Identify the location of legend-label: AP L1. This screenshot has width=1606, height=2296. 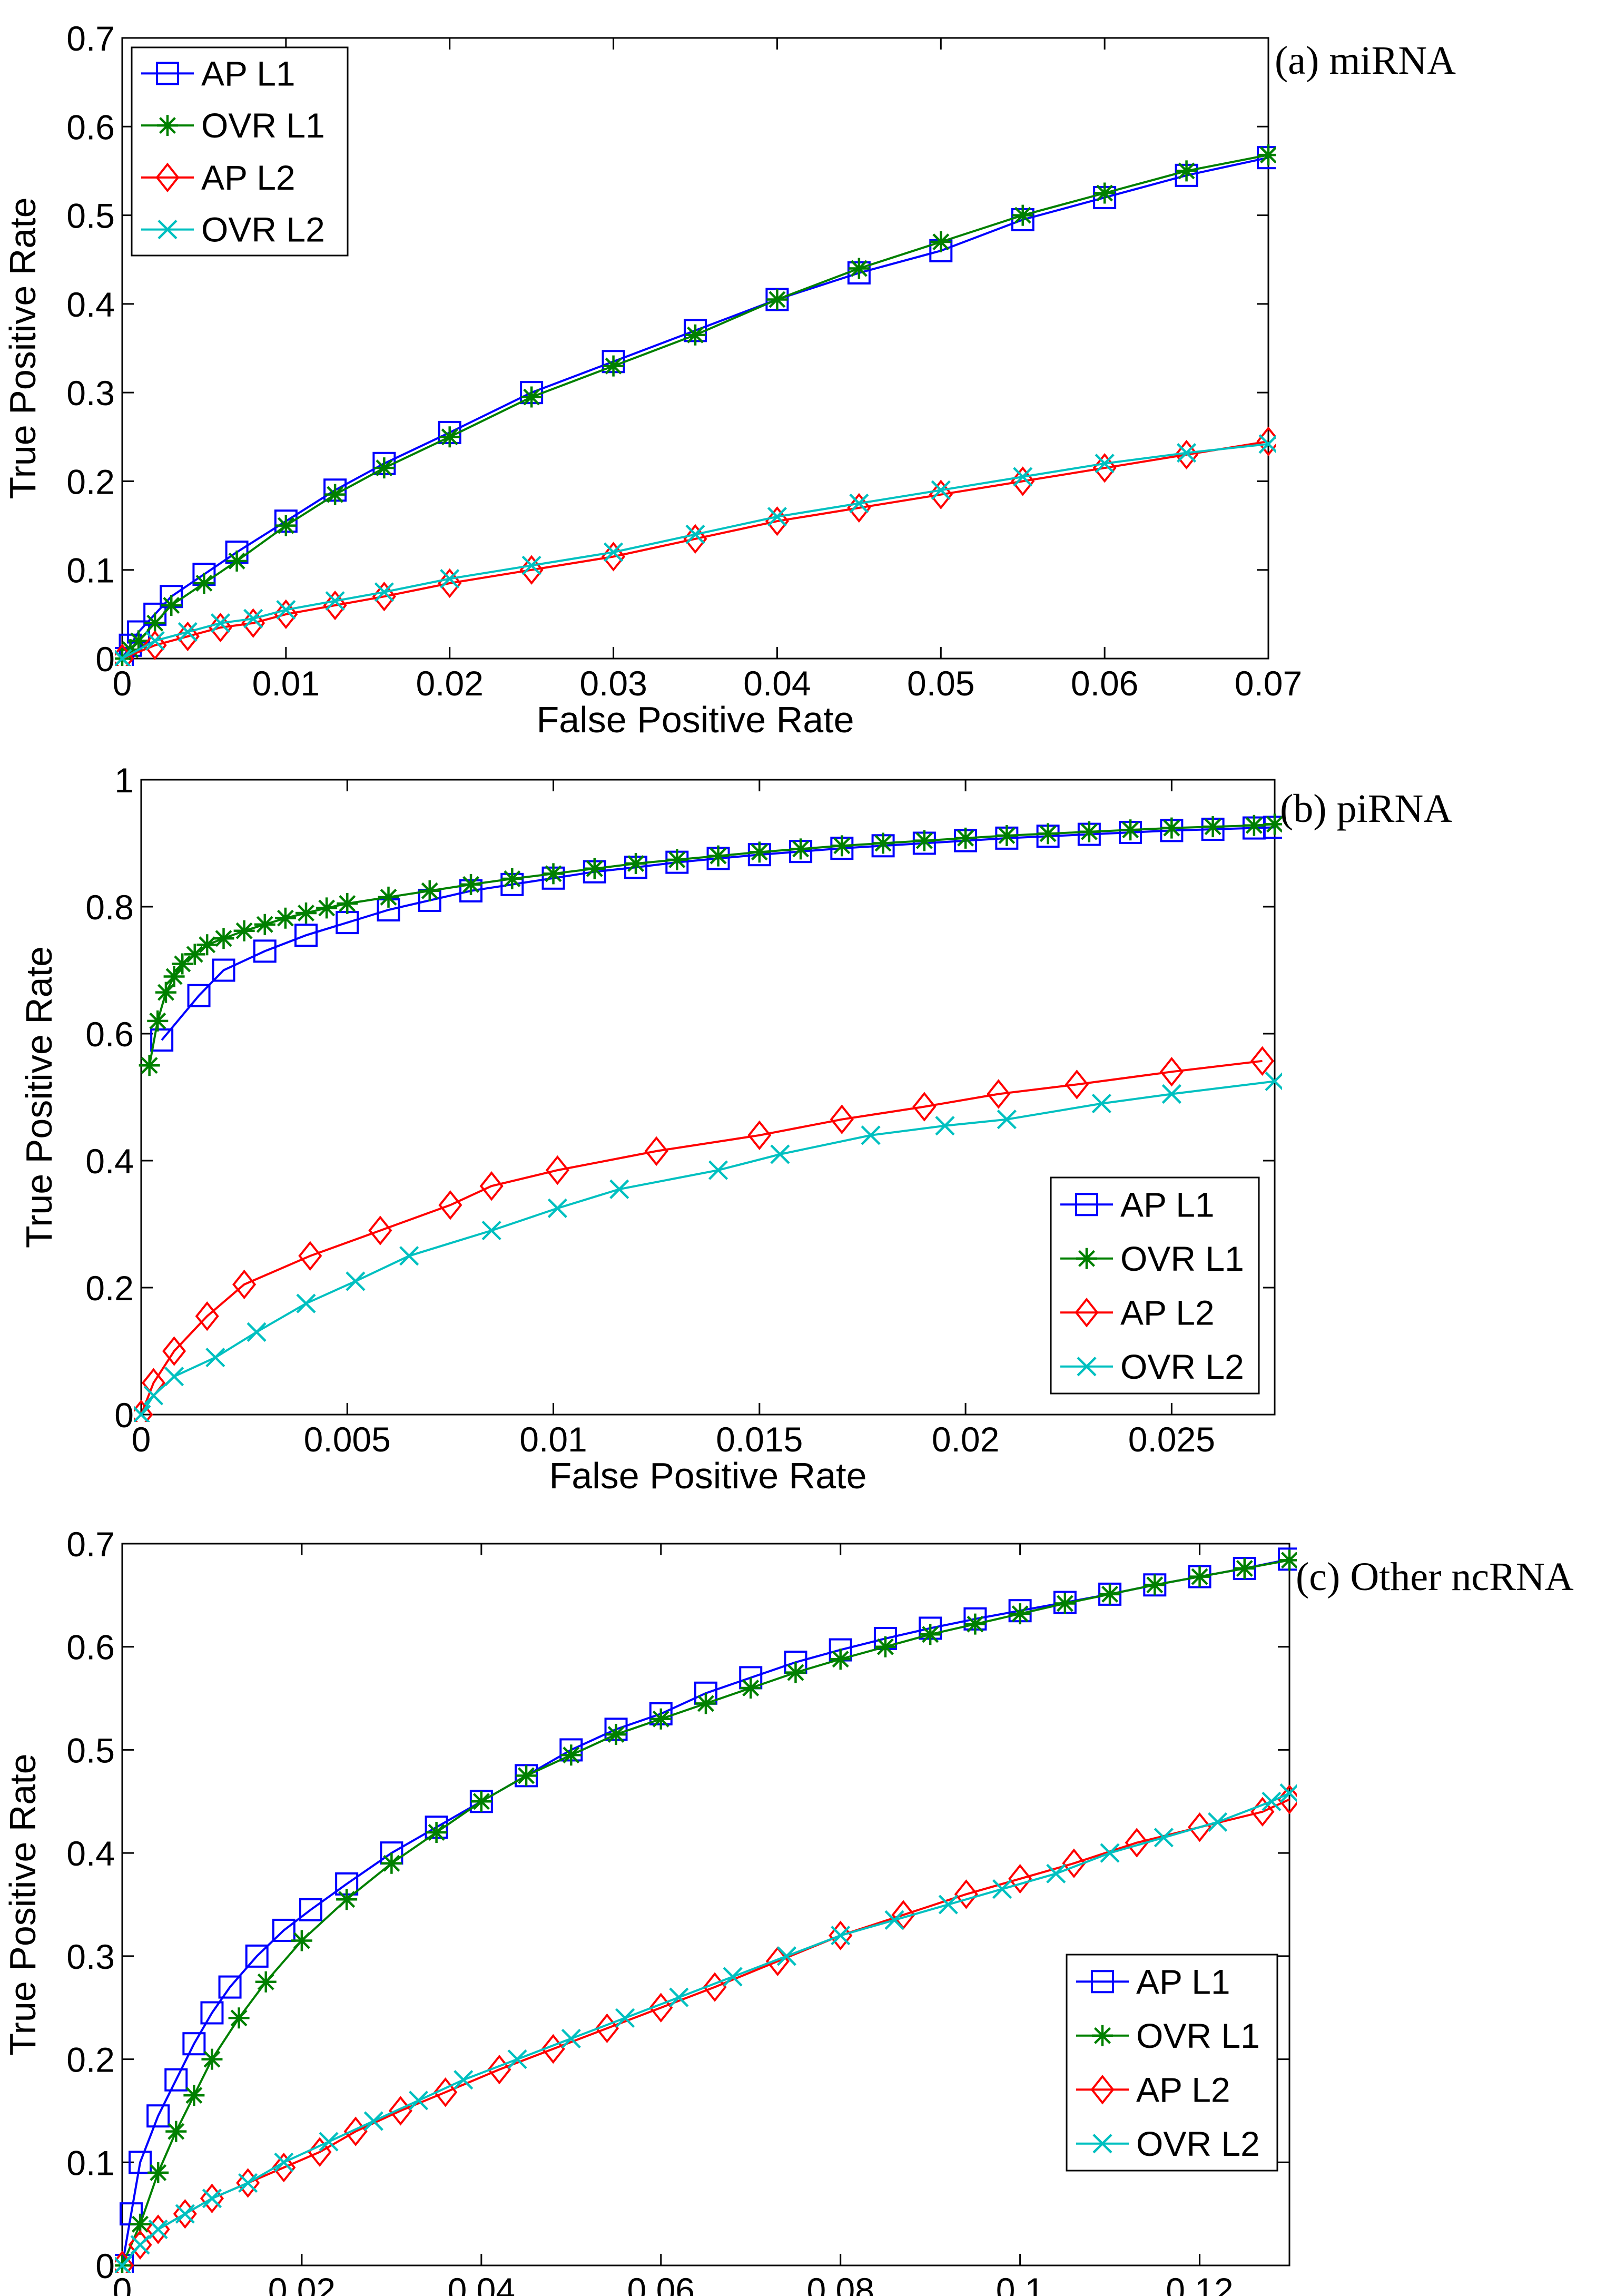
(248, 73).